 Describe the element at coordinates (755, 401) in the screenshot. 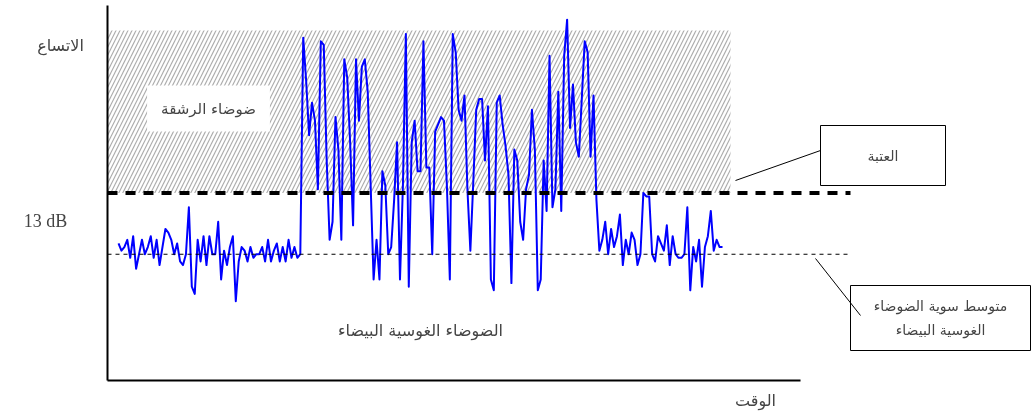

I see `x-axis-title: الوقت` at that location.